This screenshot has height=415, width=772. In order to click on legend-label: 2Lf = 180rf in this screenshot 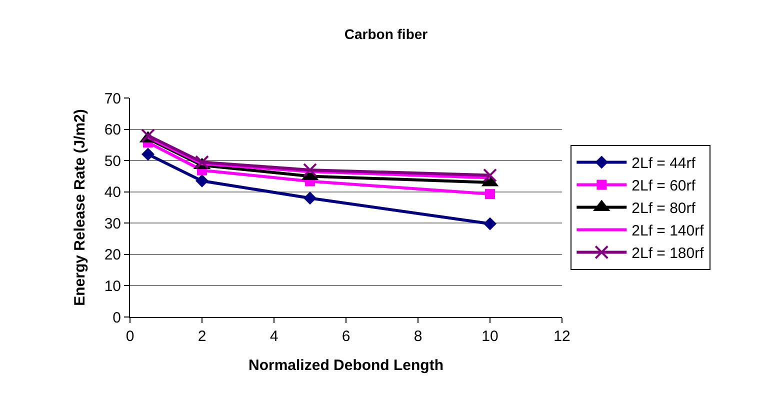, I will do `click(668, 253)`.